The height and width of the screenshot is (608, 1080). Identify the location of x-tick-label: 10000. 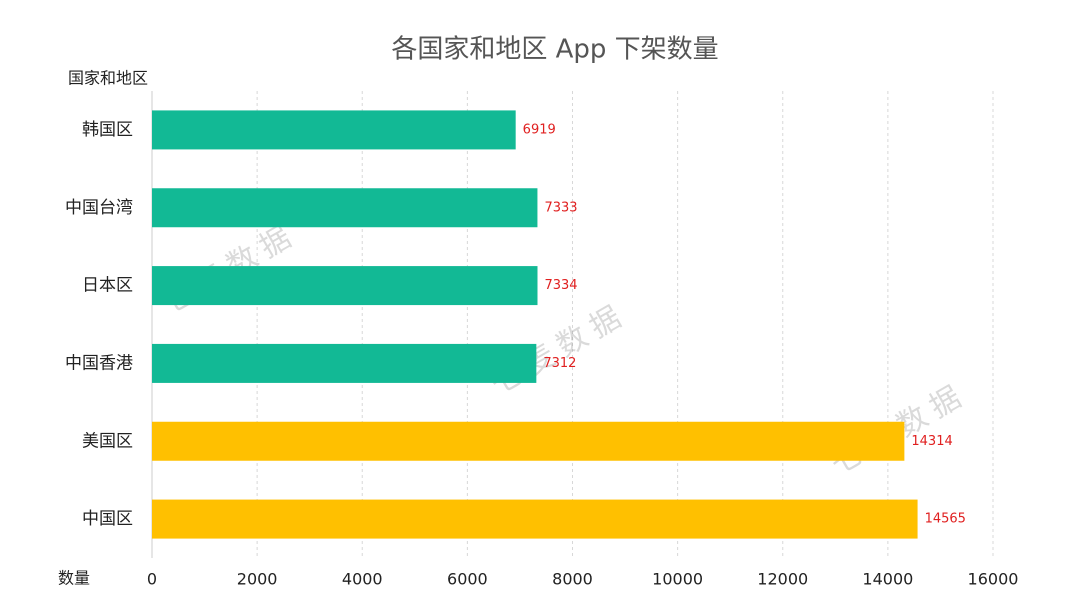
(677, 579).